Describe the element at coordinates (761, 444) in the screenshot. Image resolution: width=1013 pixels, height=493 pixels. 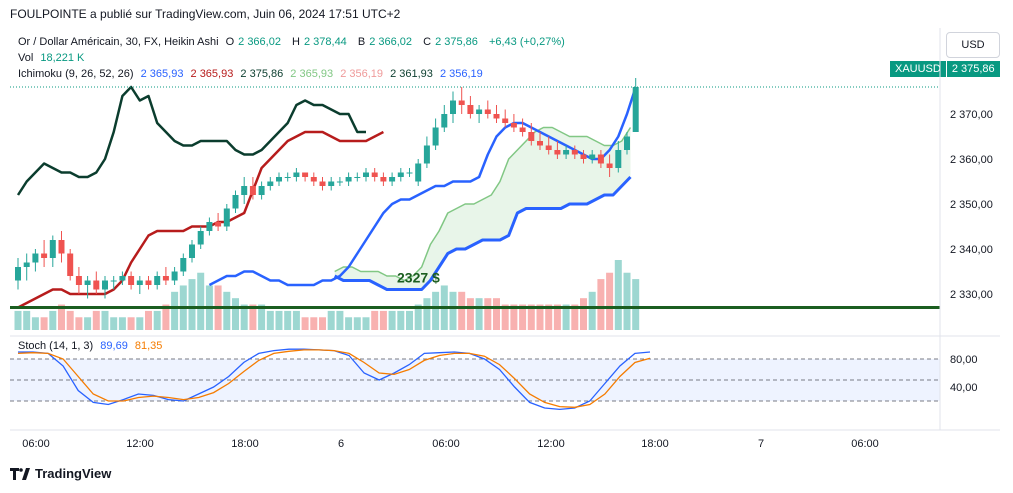
I see `time-tick-label: 7` at that location.